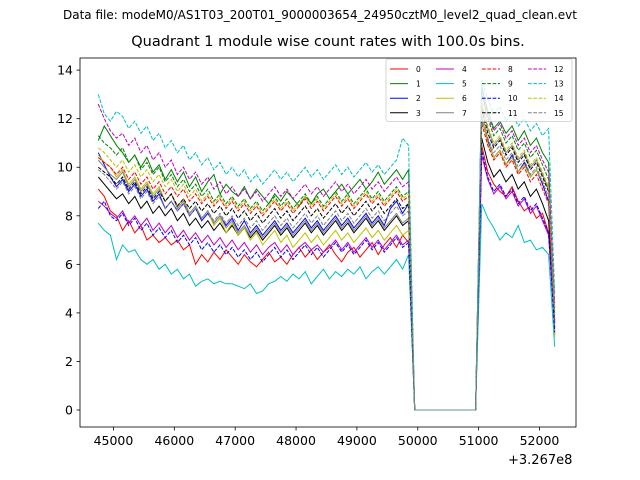 This screenshot has width=640, height=480. Describe the element at coordinates (69, 361) in the screenshot. I see `y-tick-label: 2` at that location.